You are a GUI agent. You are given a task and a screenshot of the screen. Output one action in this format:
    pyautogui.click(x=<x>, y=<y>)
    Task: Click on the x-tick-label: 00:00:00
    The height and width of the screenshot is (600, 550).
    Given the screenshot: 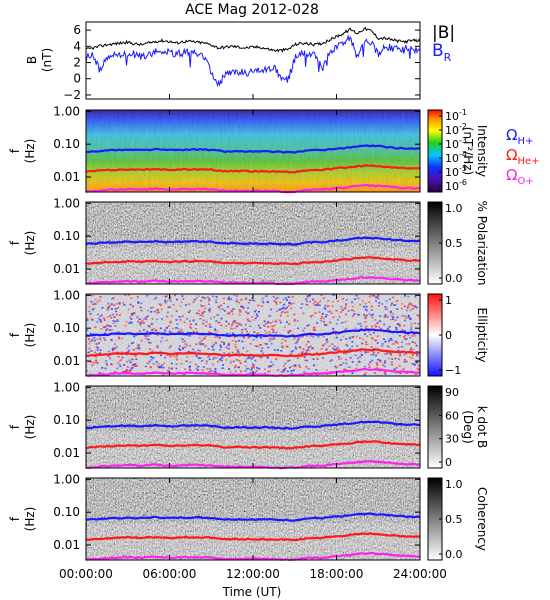 What is the action you would take?
    pyautogui.click(x=86, y=574)
    